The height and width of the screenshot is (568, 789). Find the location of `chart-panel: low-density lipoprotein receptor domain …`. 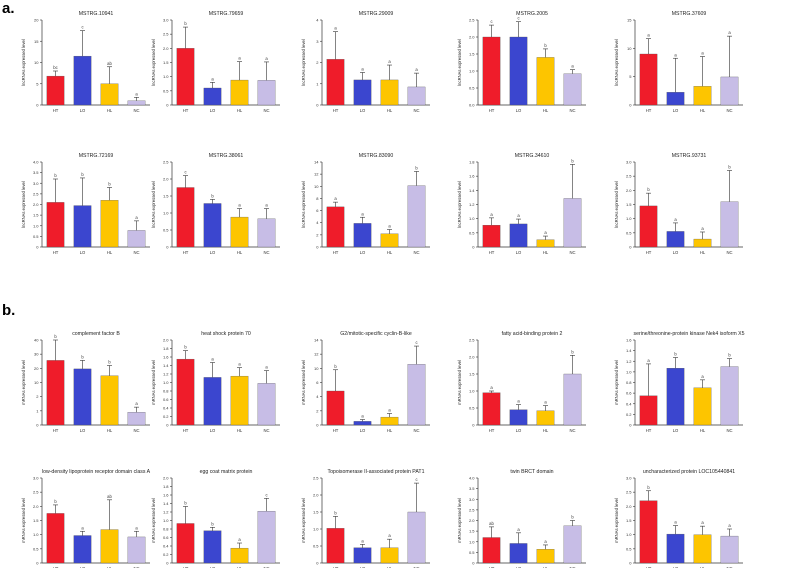

chart-panel: low-density lipoprotein receptor domain … is located at coordinates (86, 518).